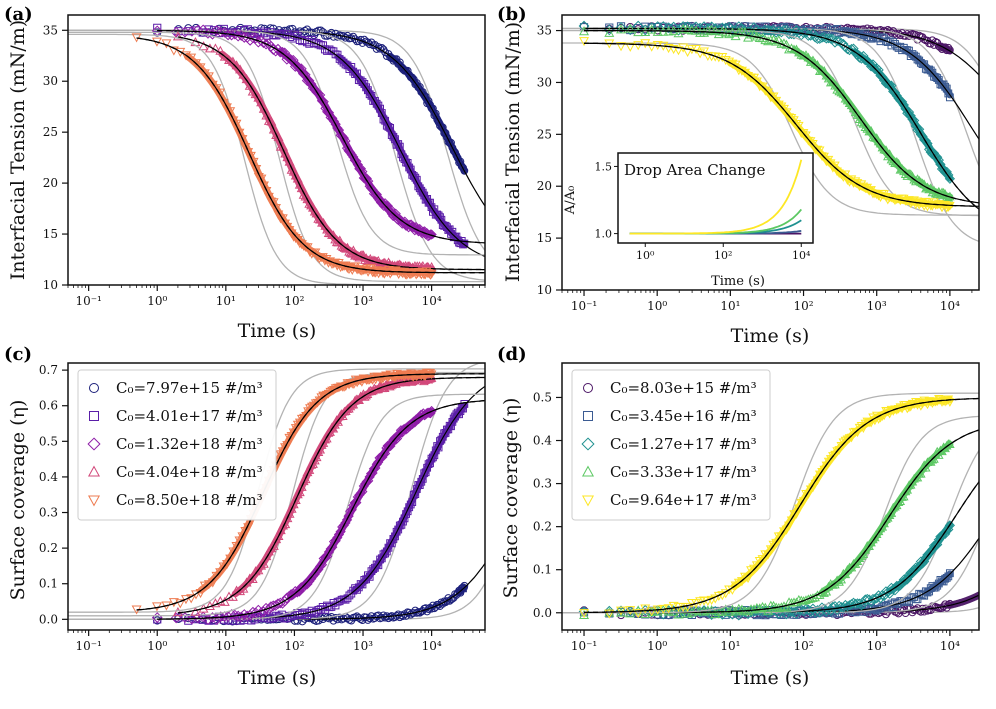 The height and width of the screenshot is (709, 996). What do you see at coordinates (542, 613) in the screenshot?
I see `y-tick-label: 0.0` at bounding box center [542, 613].